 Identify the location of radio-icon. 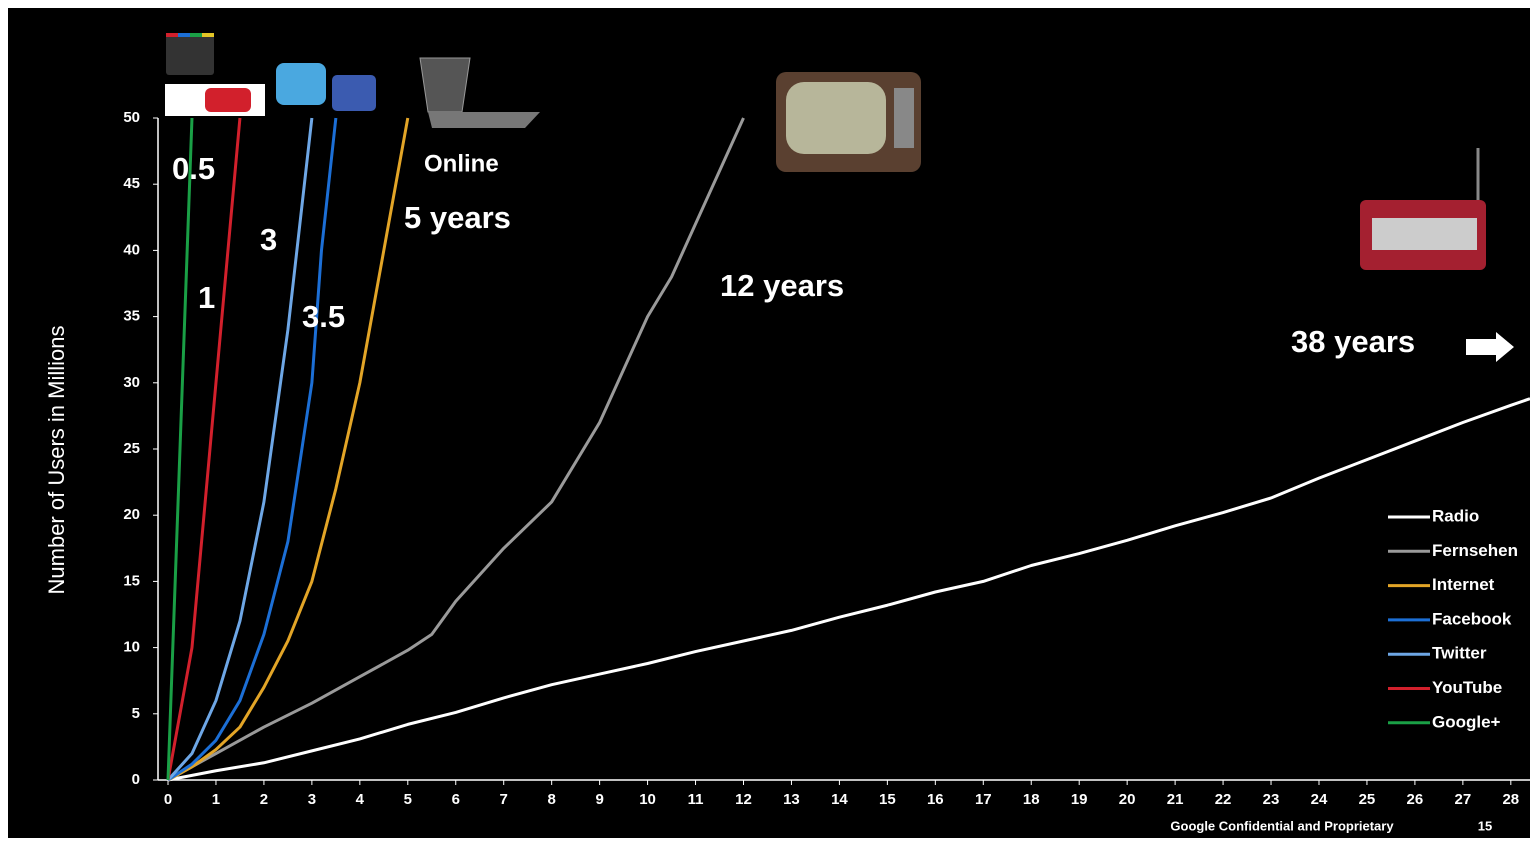
(1423, 209).